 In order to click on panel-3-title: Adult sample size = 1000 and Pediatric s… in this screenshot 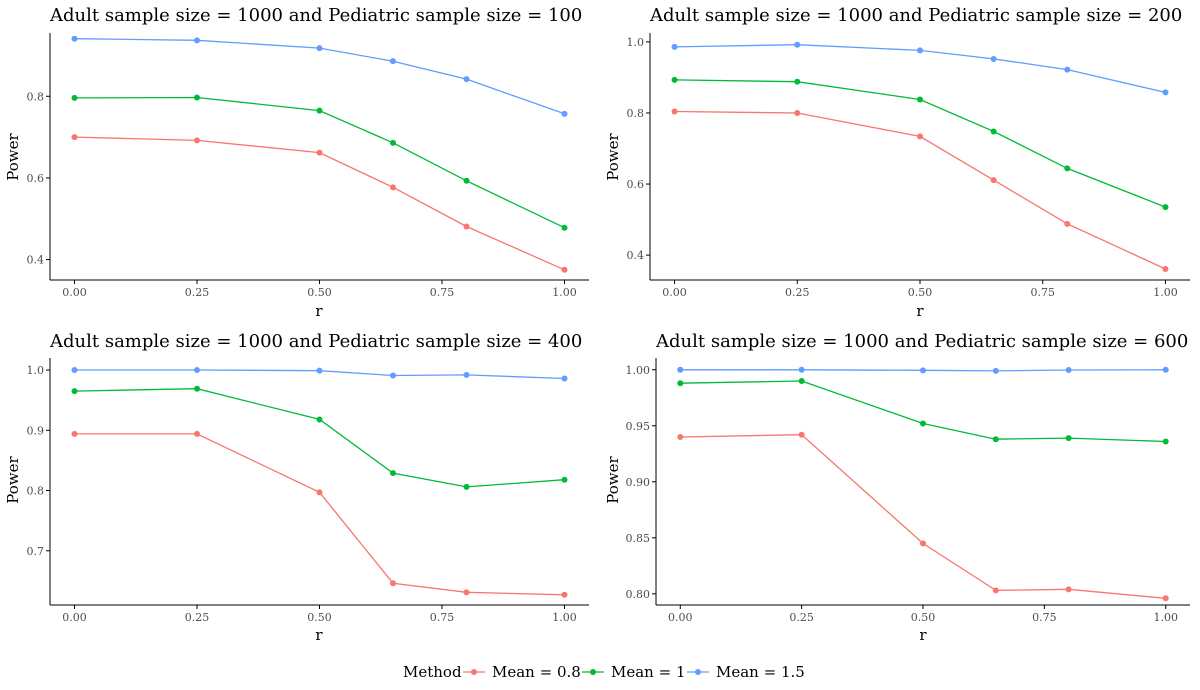, I will do `click(315, 341)`.